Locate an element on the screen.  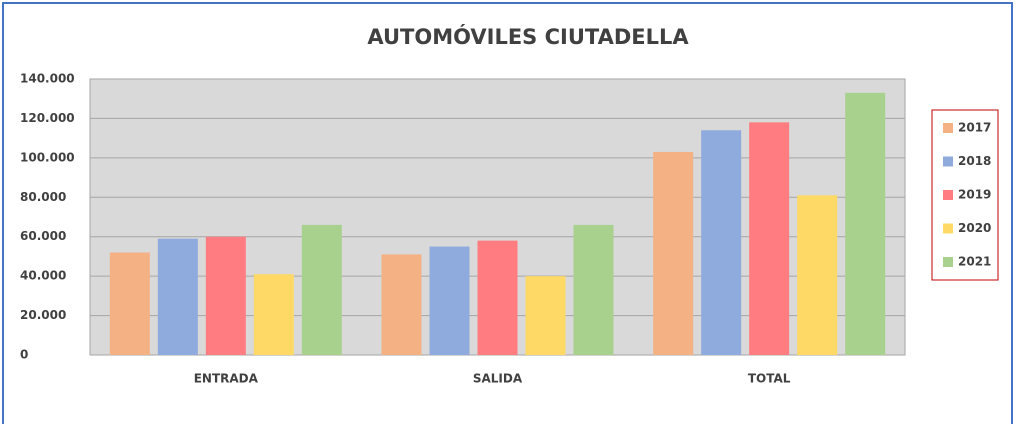
y-tick-label: 80.000 is located at coordinates (43, 197).